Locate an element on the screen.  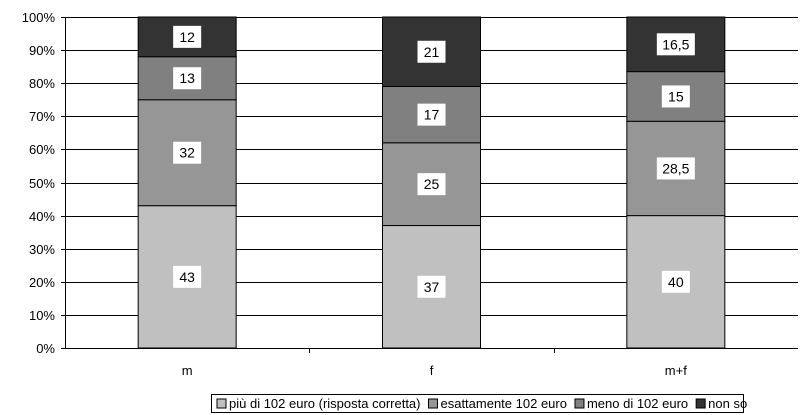
y-tick-label: 70% is located at coordinates (42, 116).